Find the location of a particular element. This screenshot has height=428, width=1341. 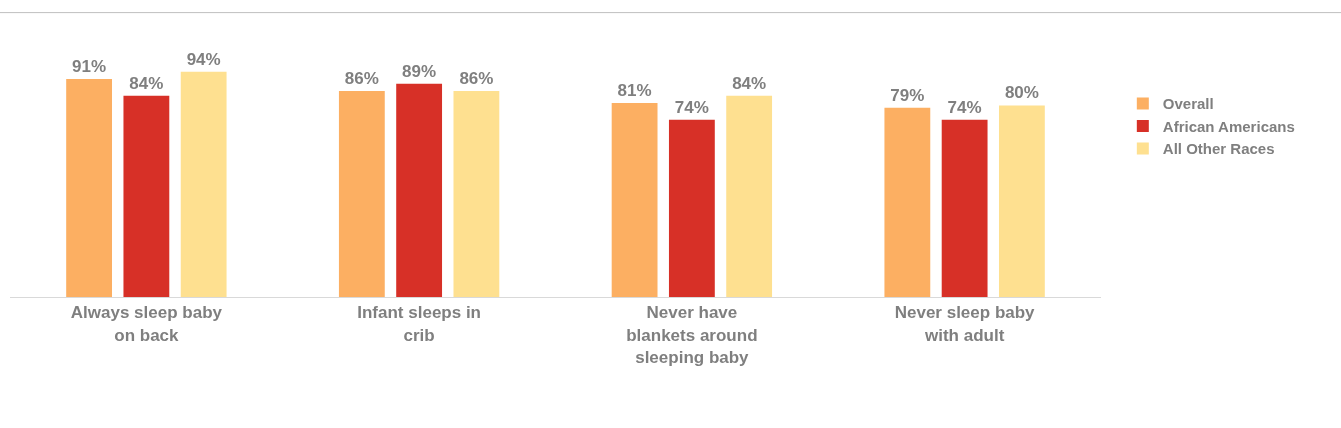

x-tick-label: Always sleep baby on back is located at coordinates (146, 324).